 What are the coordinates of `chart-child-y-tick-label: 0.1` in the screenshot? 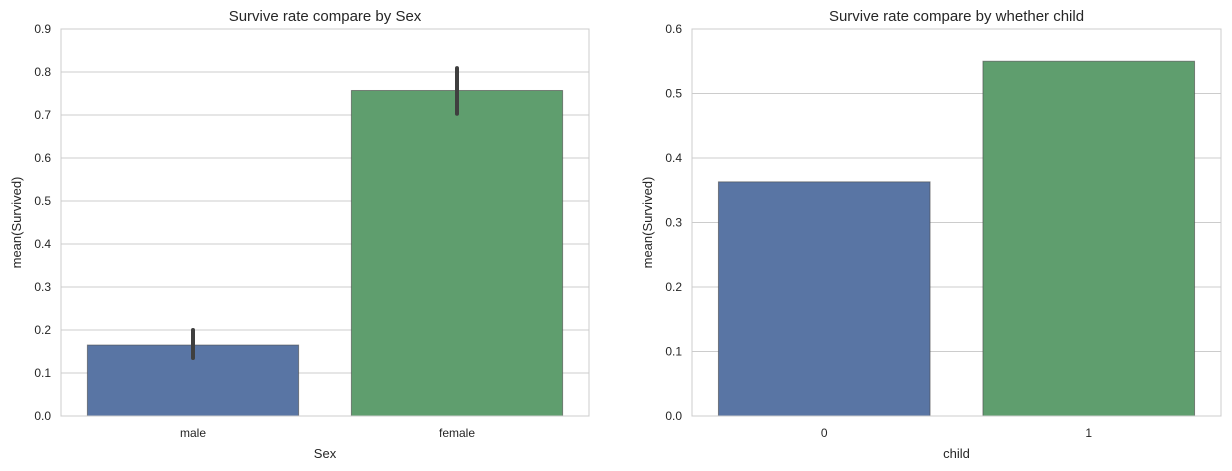 It's located at (673, 352).